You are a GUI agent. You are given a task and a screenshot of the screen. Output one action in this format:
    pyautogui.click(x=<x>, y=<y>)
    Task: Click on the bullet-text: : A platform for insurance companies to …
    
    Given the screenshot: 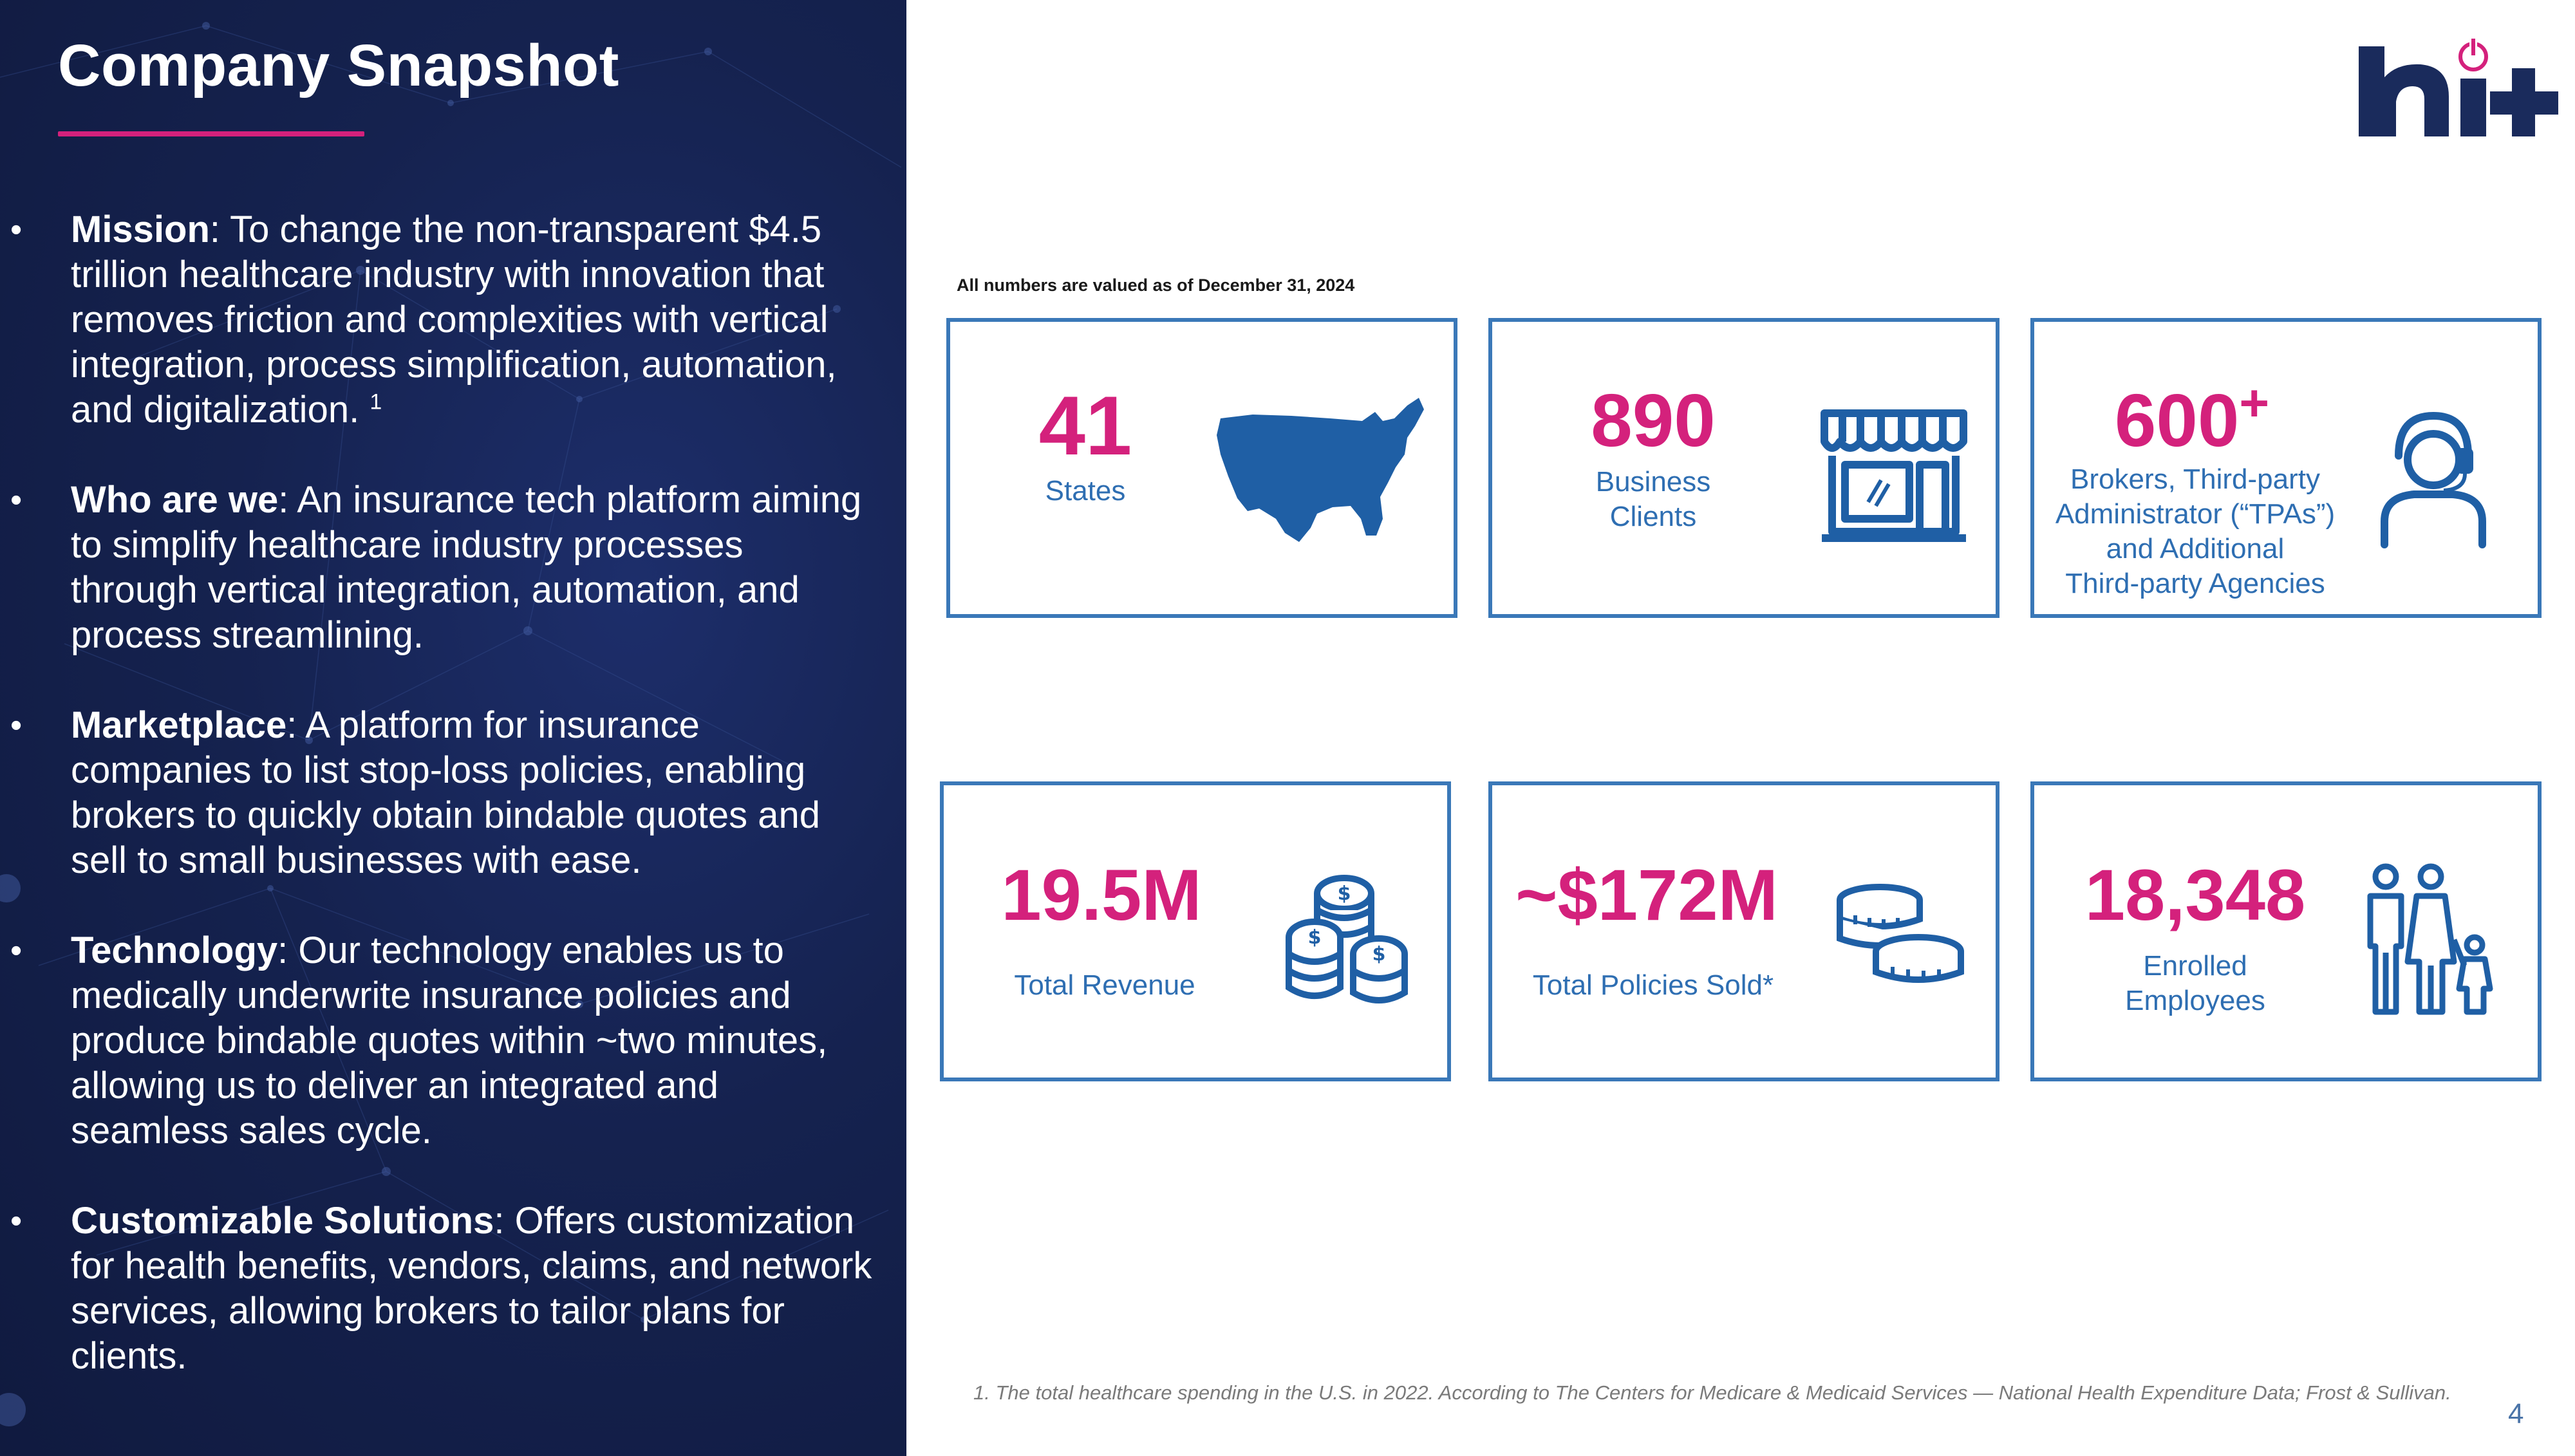 What is the action you would take?
    pyautogui.click(x=446, y=792)
    